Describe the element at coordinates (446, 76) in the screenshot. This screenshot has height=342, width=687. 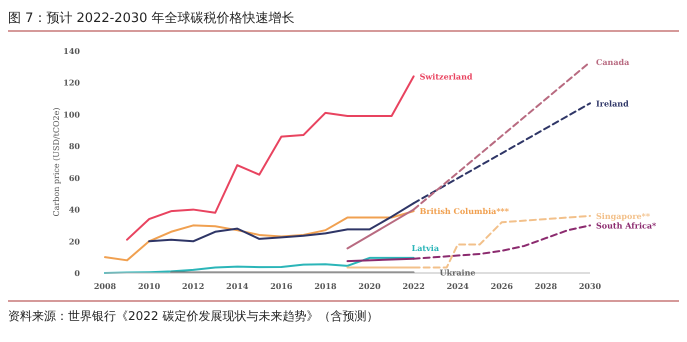
I see `series-label: Switzerland` at that location.